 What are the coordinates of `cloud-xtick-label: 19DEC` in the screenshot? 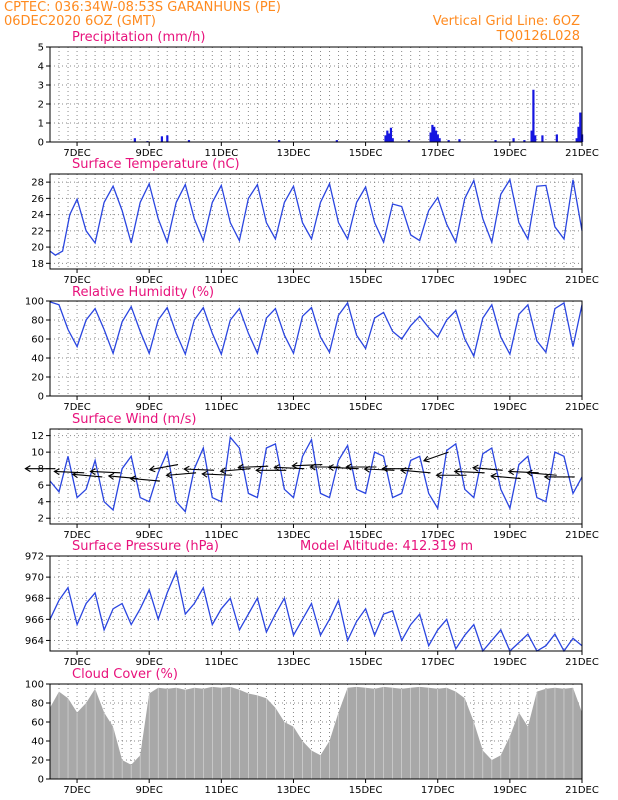 It's located at (510, 790).